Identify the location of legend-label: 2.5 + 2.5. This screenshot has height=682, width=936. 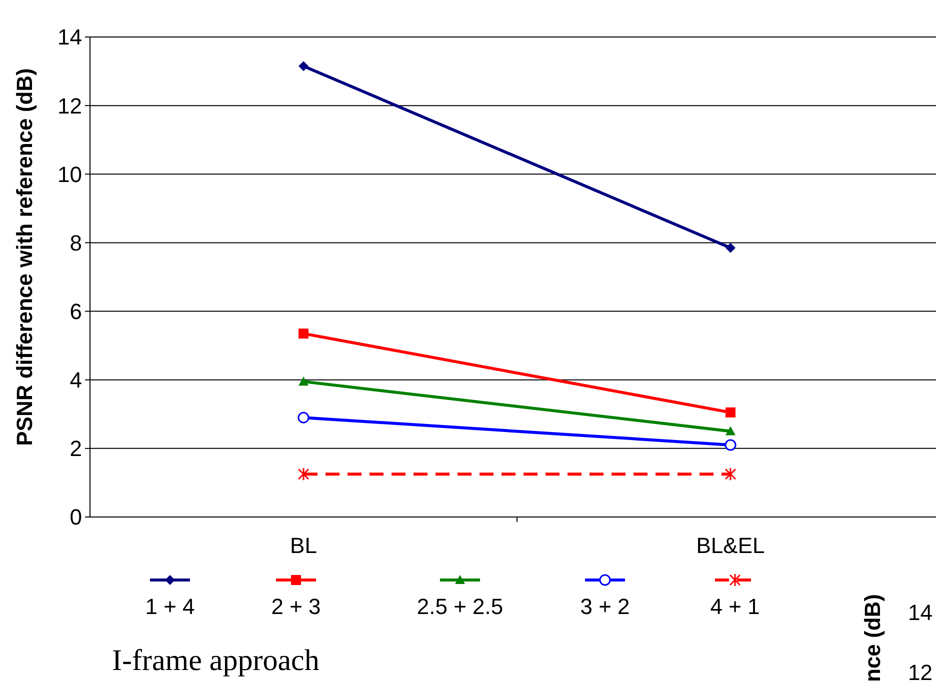
(460, 606).